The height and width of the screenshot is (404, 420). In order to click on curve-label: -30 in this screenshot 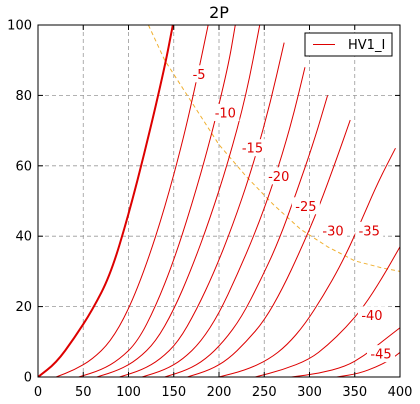, I will do `click(332, 231)`.